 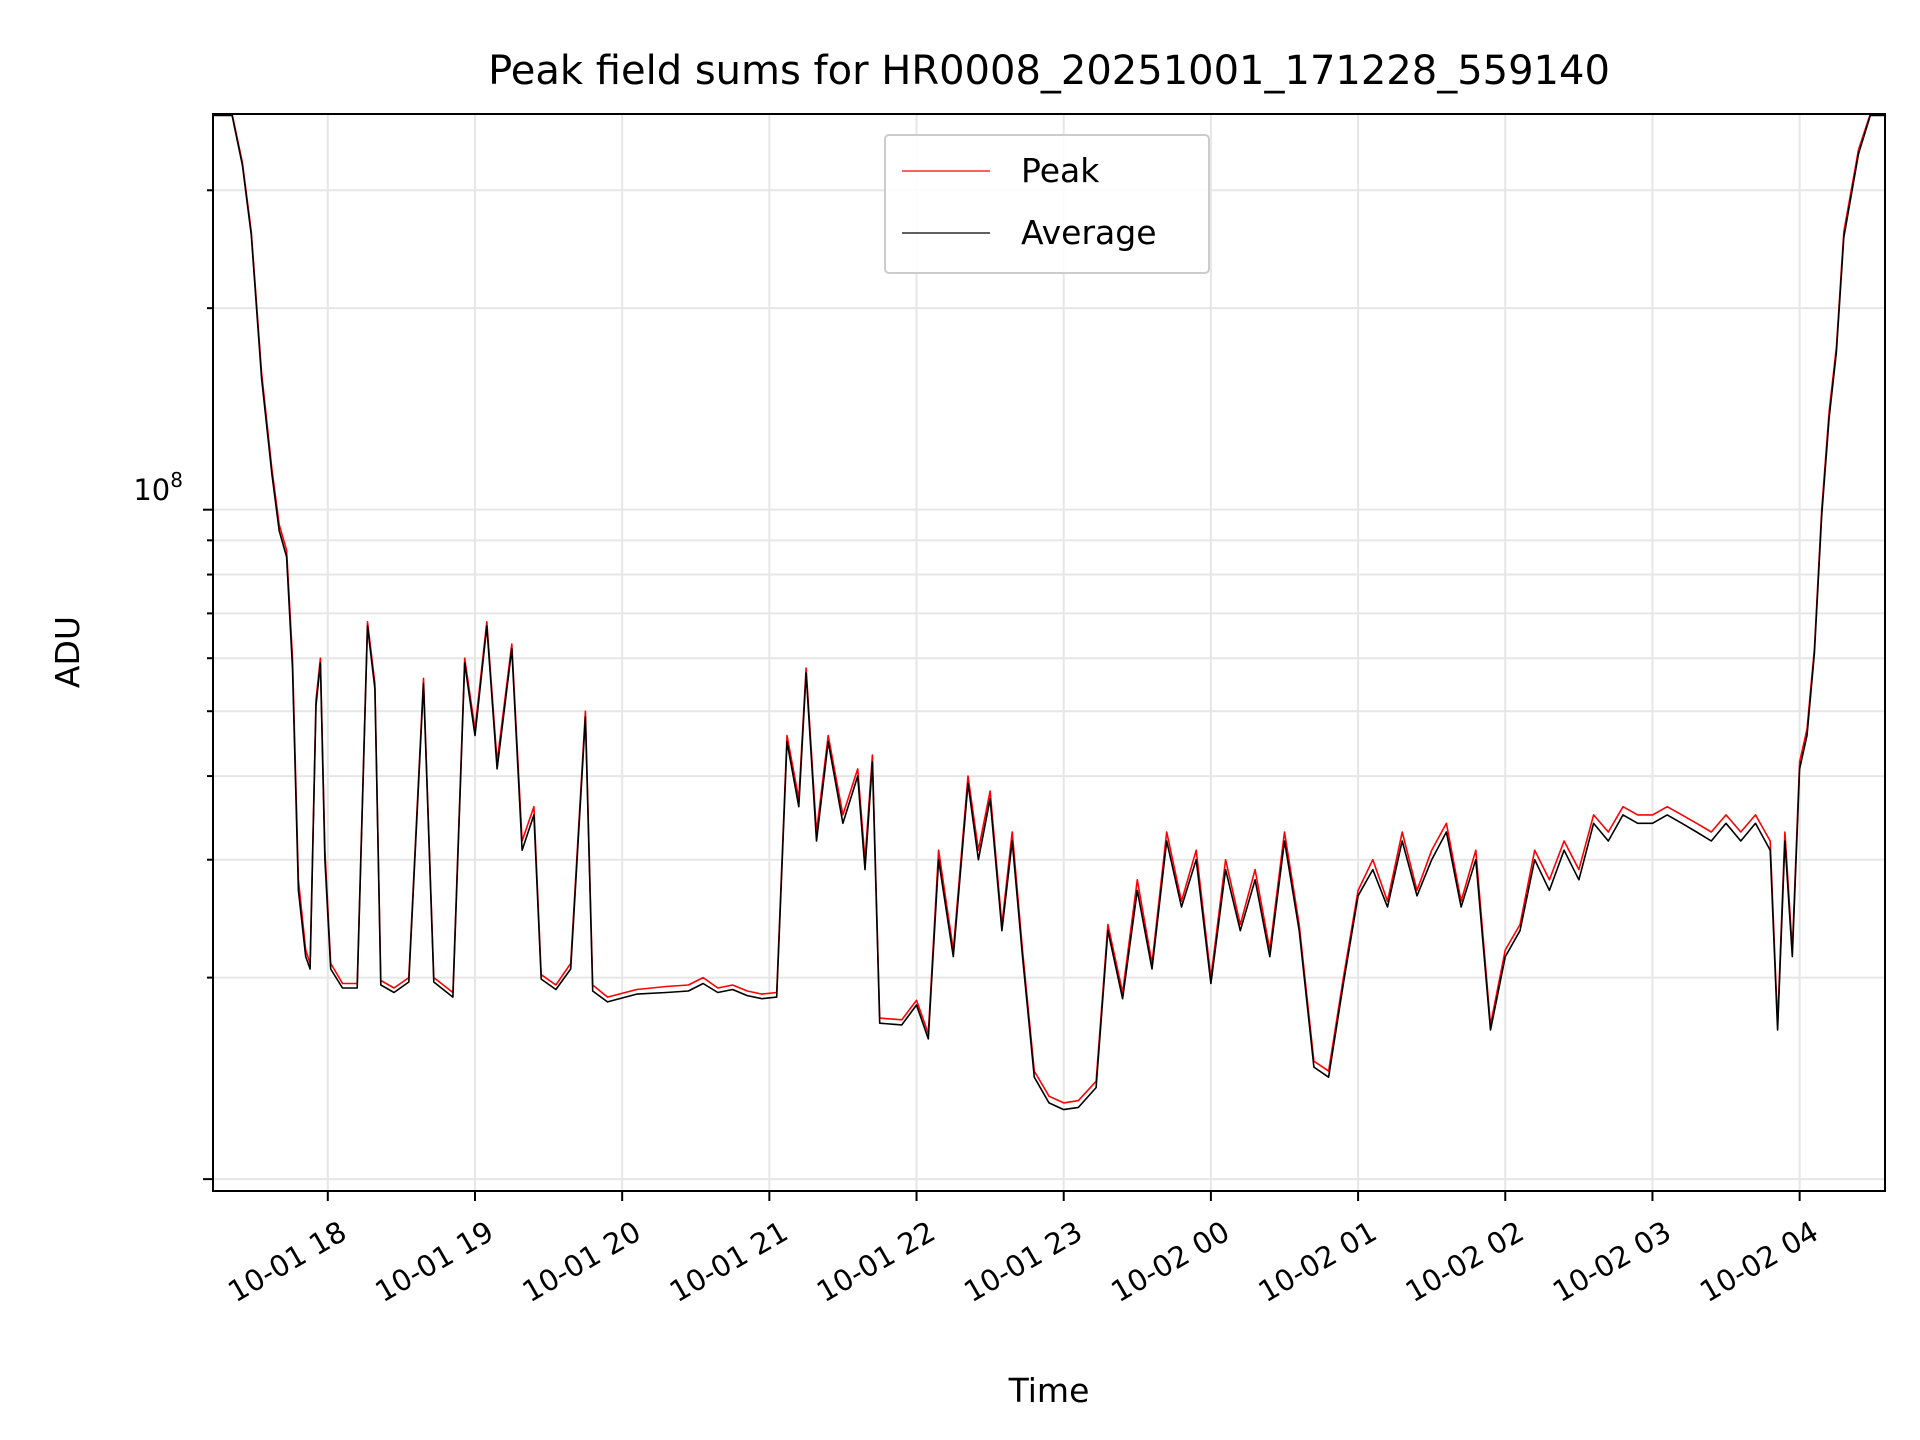 What do you see at coordinates (173, 685) in the screenshot?
I see `y-axis: 108` at bounding box center [173, 685].